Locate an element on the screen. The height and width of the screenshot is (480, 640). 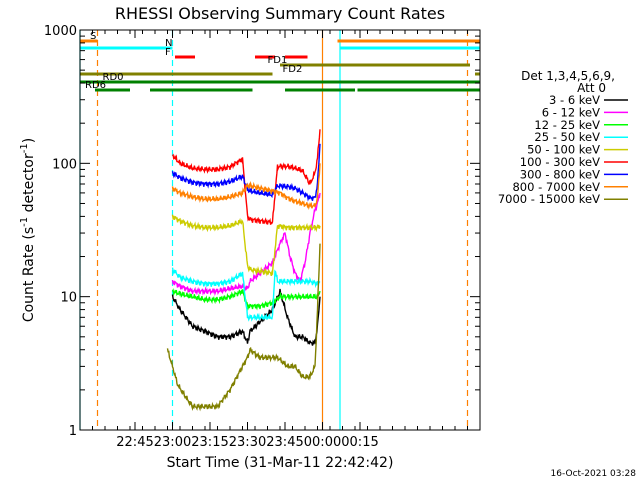
legend-label: 100 - 300 keV is located at coordinates (560, 162).